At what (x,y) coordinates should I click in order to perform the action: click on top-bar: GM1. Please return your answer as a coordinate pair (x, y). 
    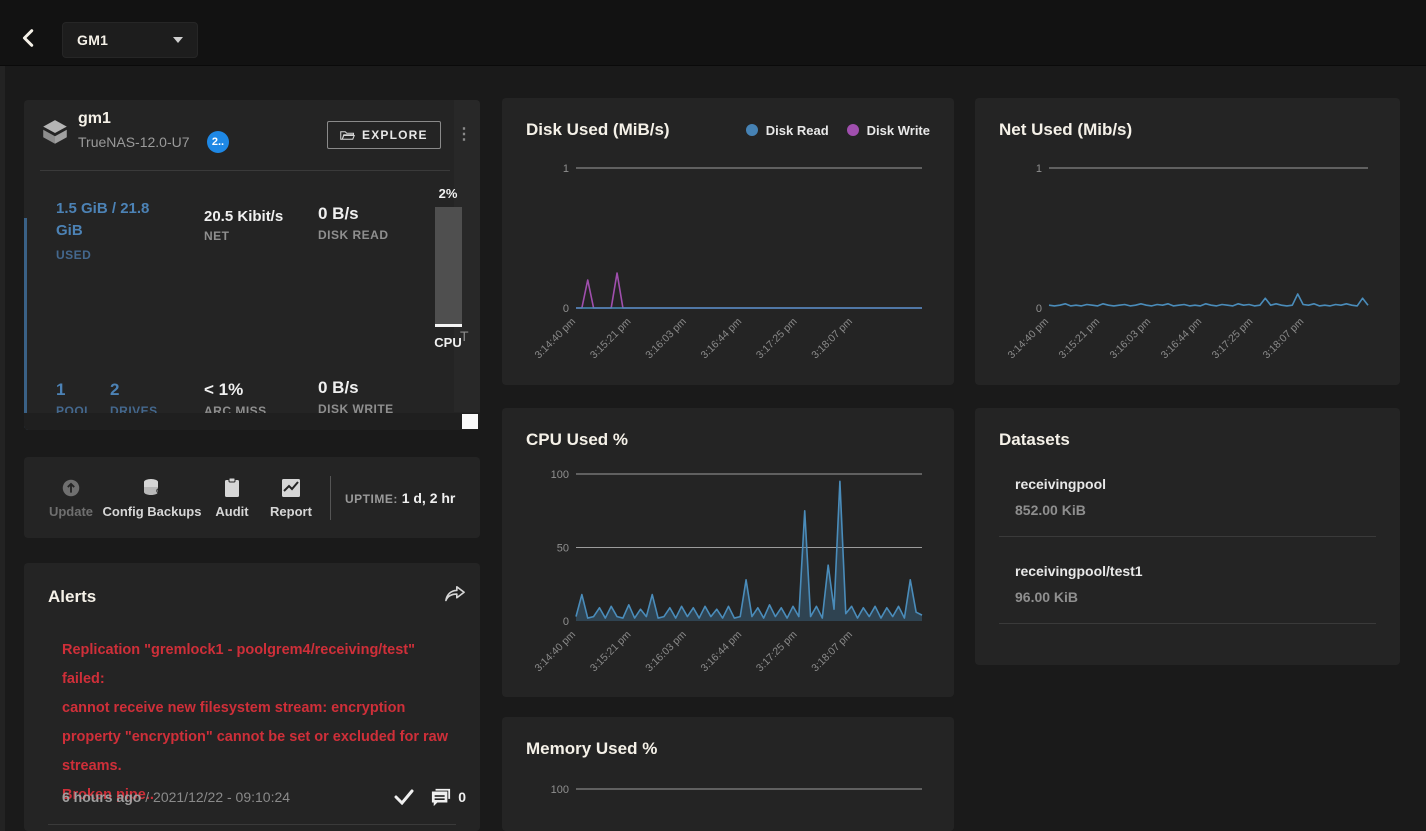
    Looking at the image, I should click on (713, 33).